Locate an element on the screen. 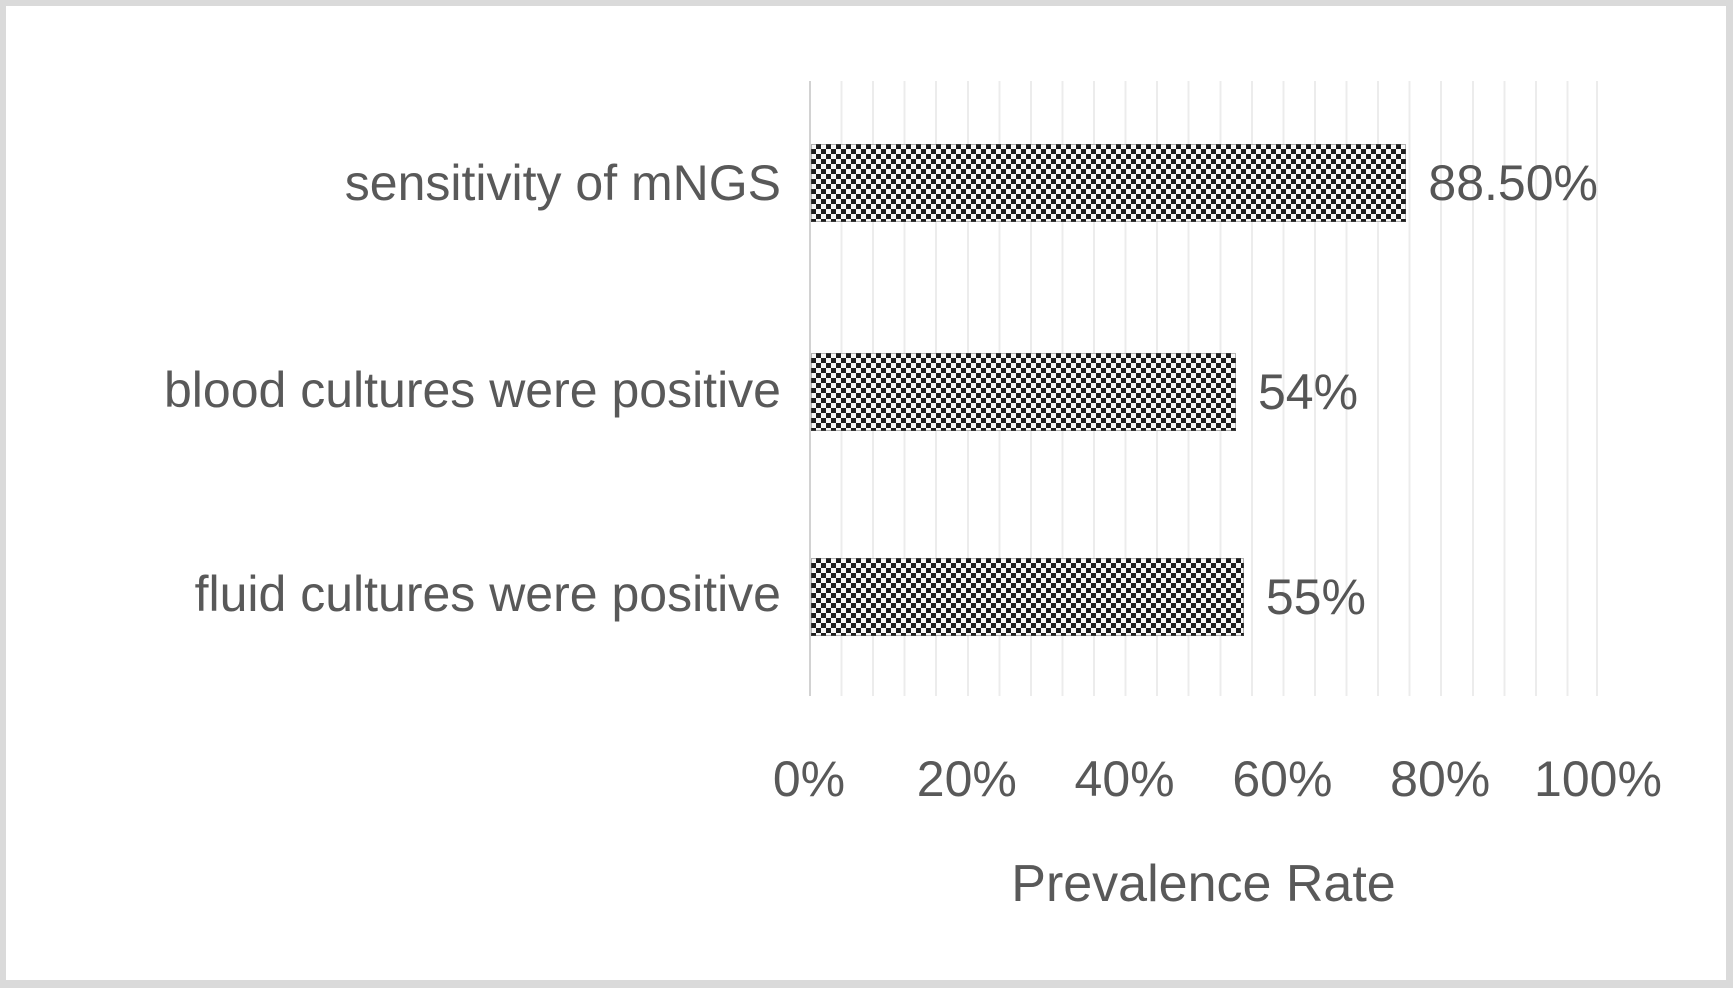 This screenshot has height=988, width=1733. x-tick-80: 80% is located at coordinates (1440, 779).